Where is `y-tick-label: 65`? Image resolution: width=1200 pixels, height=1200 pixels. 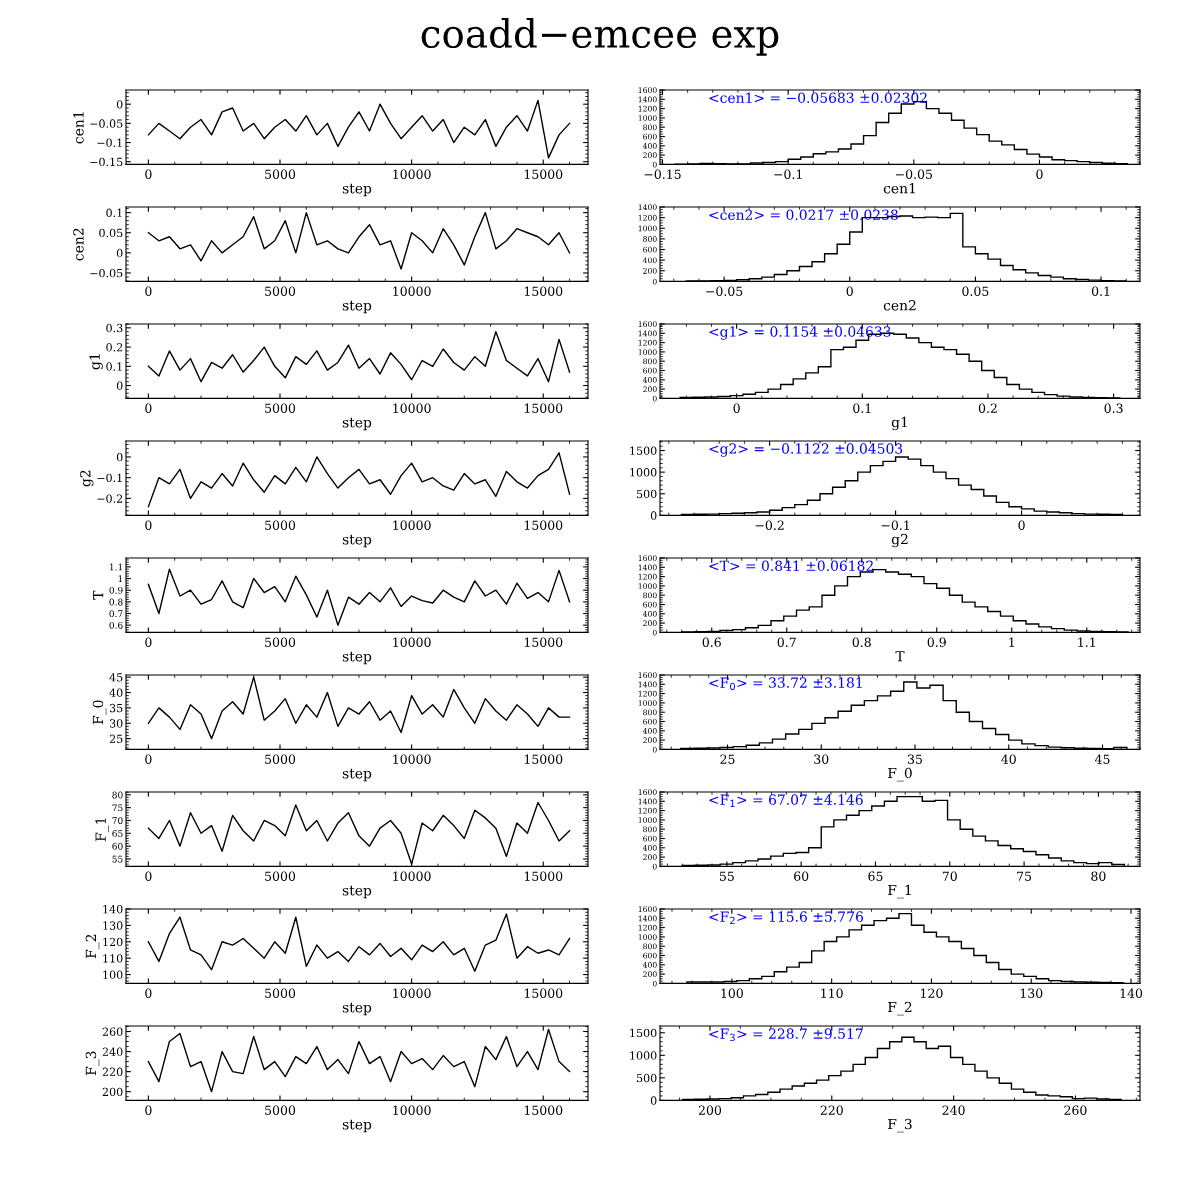 y-tick-label: 65 is located at coordinates (117, 833).